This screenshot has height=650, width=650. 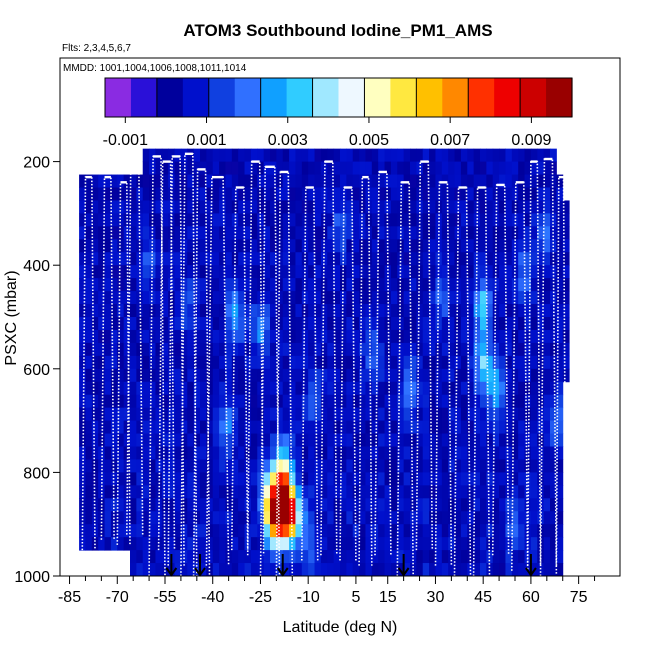 I want to click on colorbar-tick-label: 0.003, so click(x=288, y=140).